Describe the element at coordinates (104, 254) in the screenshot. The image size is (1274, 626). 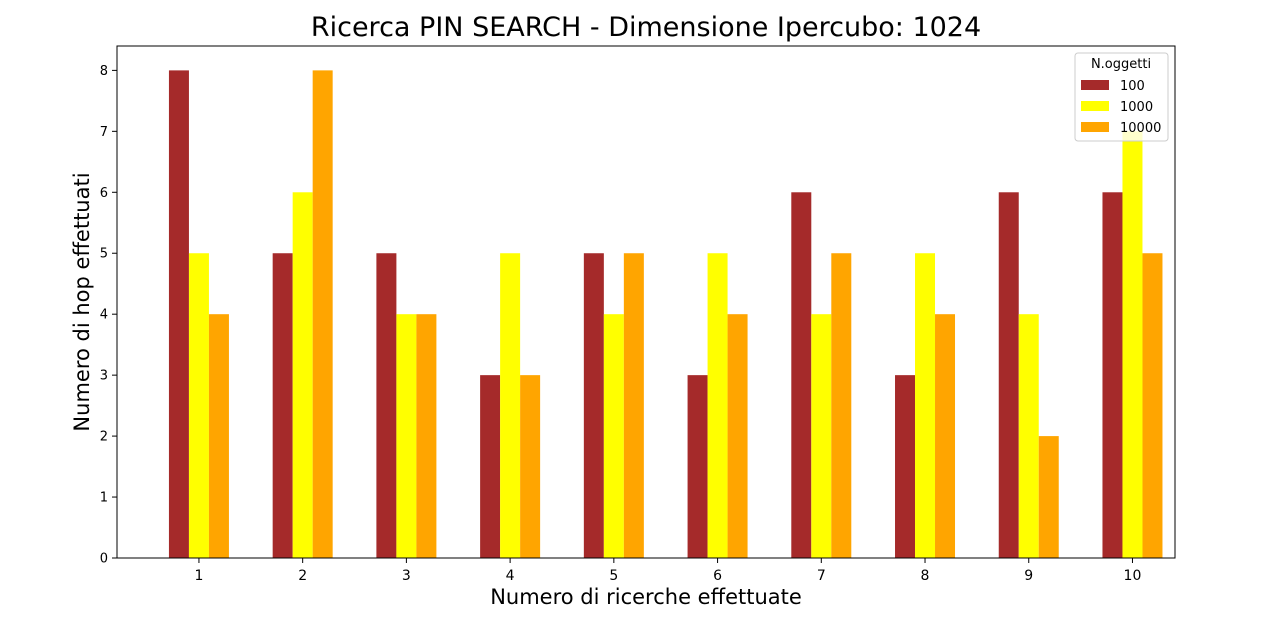
I see `y-tick-label: 5` at that location.